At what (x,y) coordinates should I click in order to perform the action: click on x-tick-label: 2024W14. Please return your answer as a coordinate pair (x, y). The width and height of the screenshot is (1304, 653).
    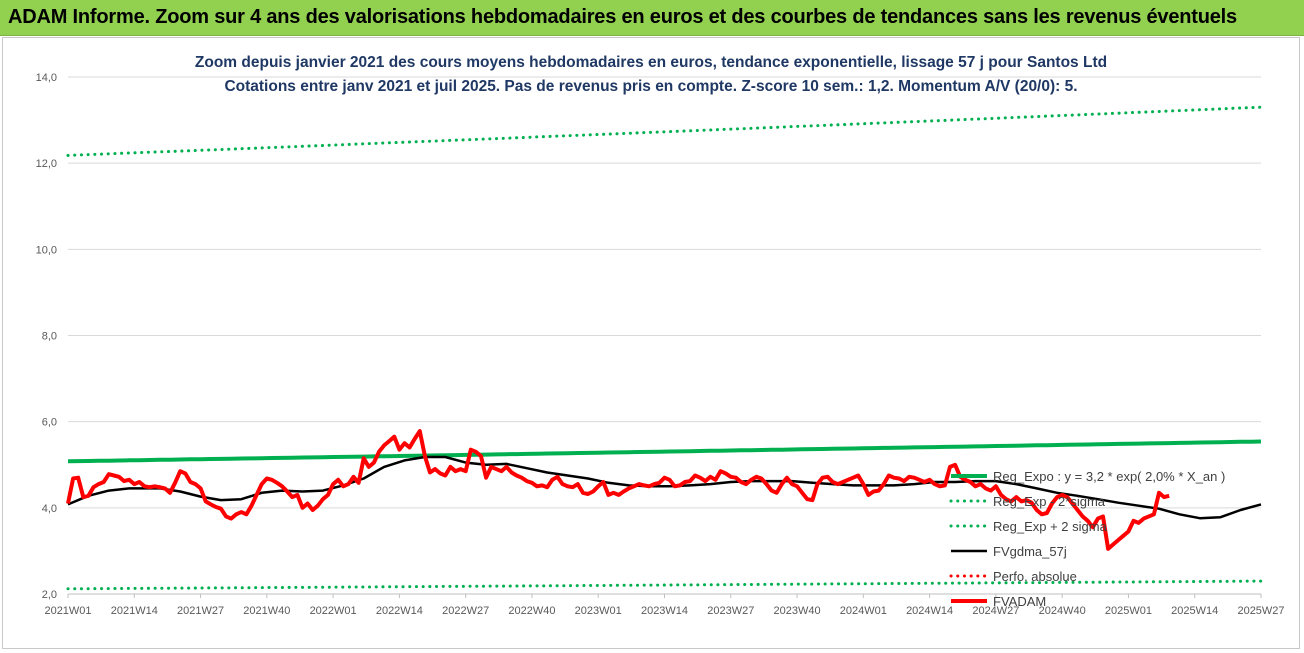
    Looking at the image, I should click on (929, 611).